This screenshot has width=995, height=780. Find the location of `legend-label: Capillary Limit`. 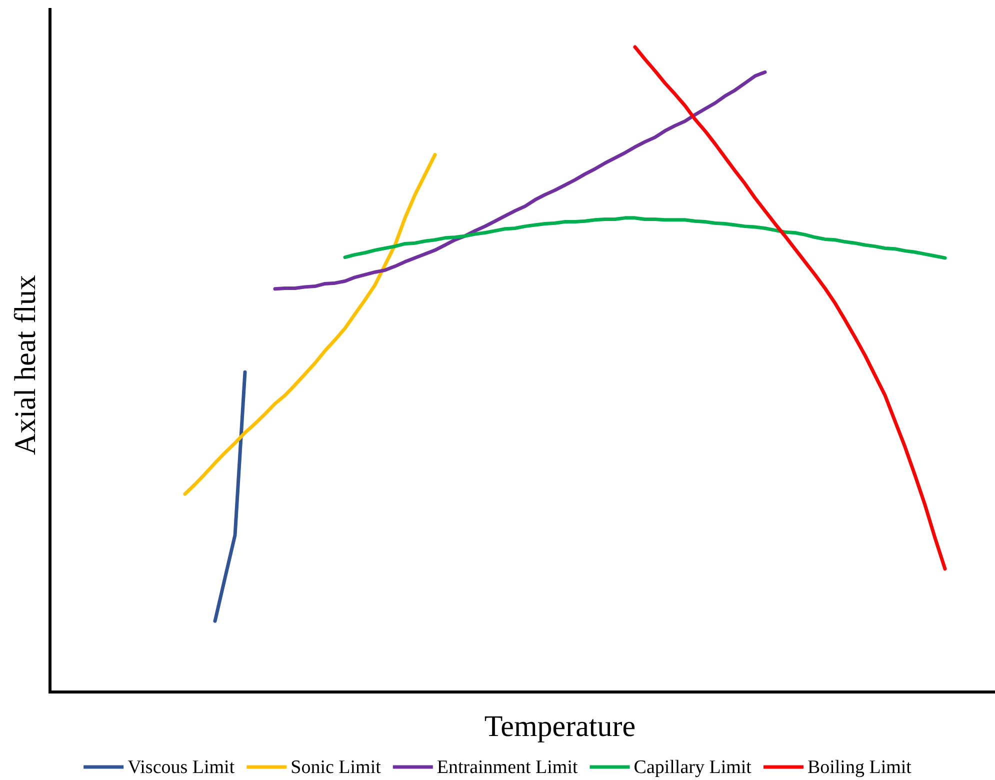

legend-label: Capillary Limit is located at coordinates (693, 767).